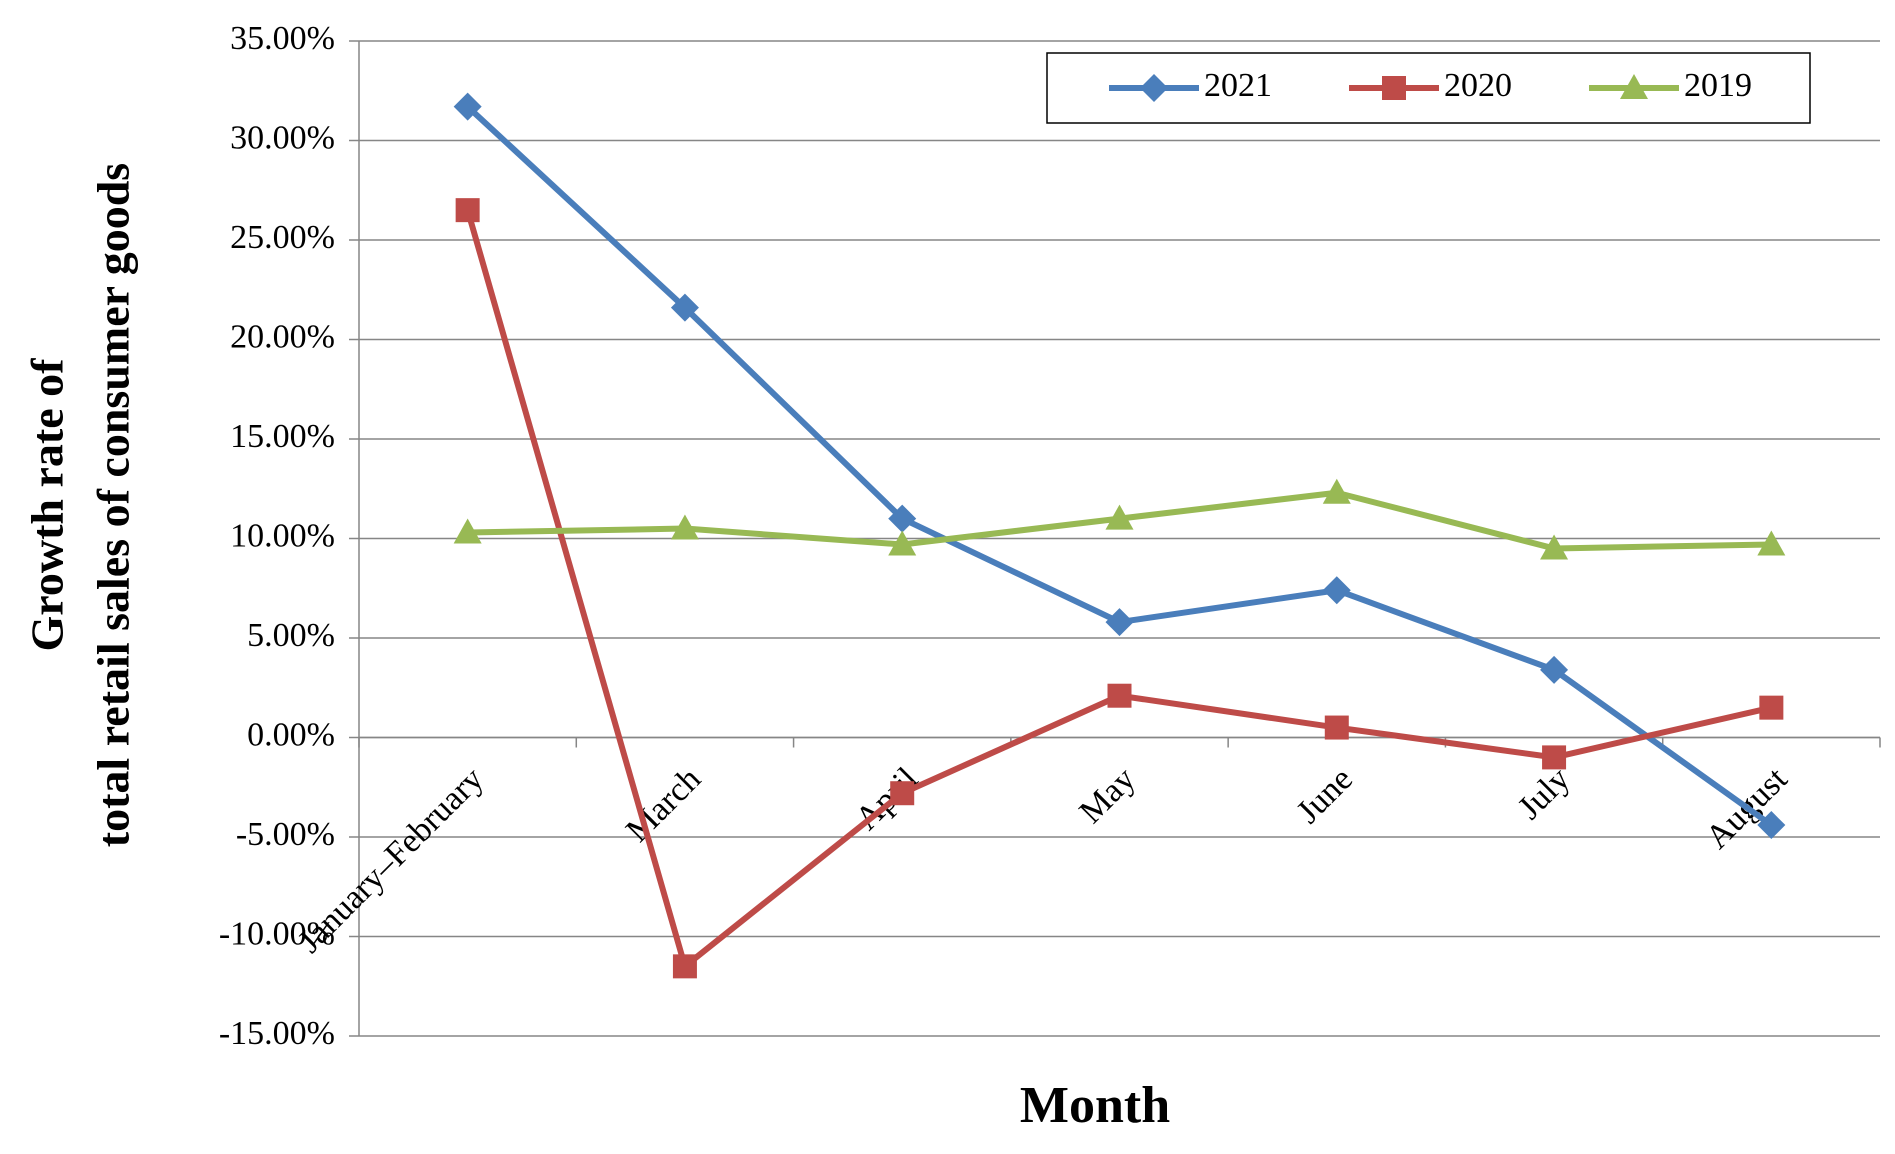 This screenshot has height=1154, width=1895. Describe the element at coordinates (1544, 794) in the screenshot. I see `x-tick-label: July` at that location.